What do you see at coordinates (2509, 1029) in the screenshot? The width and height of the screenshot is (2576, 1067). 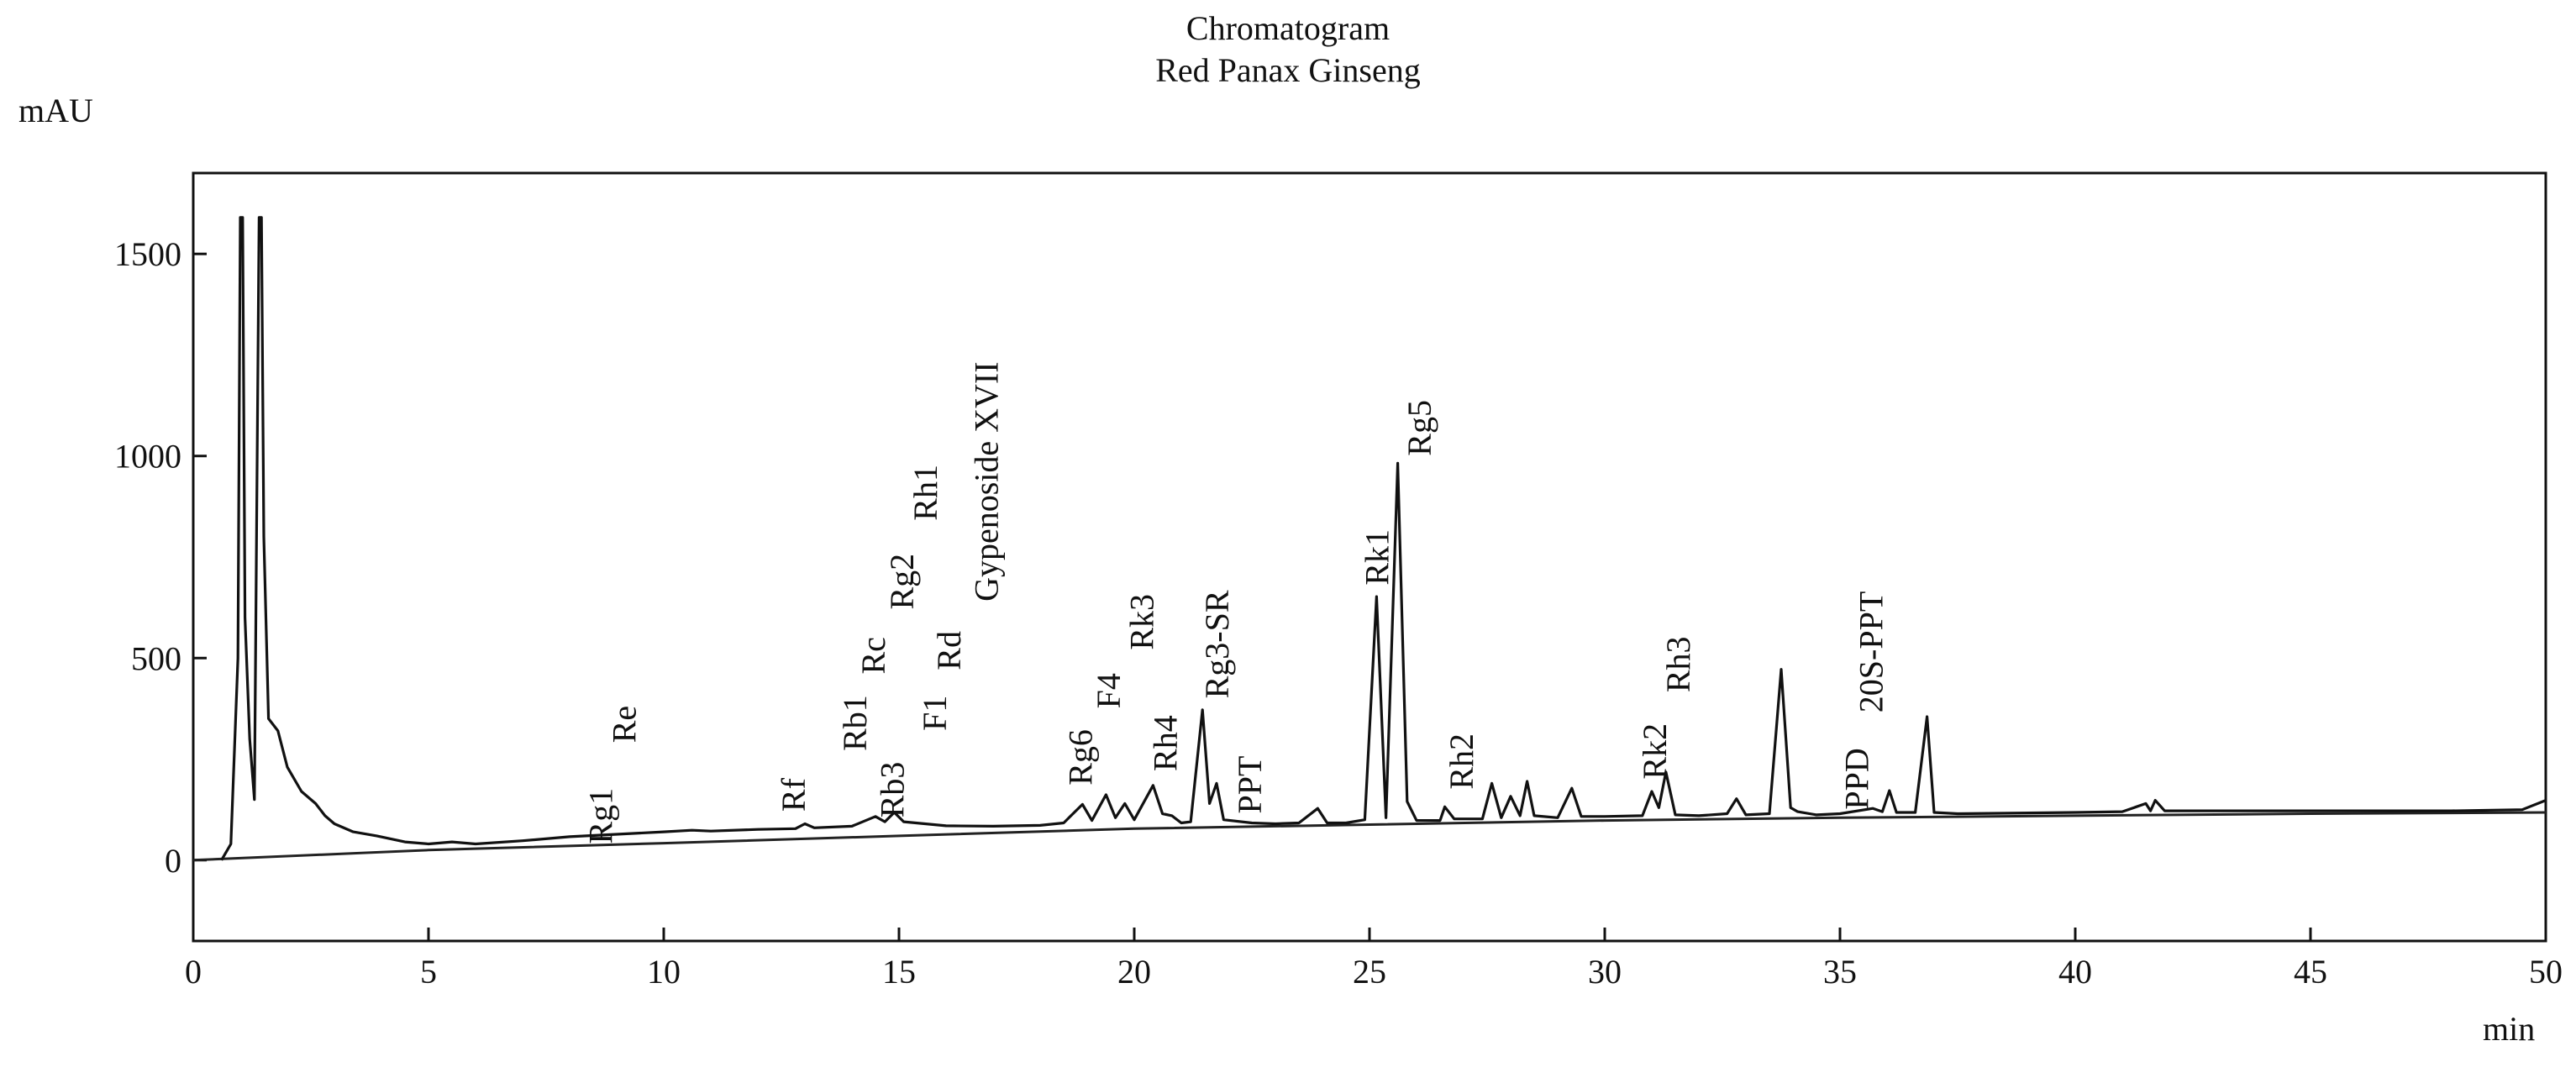 I see `x-axis-unit: min` at bounding box center [2509, 1029].